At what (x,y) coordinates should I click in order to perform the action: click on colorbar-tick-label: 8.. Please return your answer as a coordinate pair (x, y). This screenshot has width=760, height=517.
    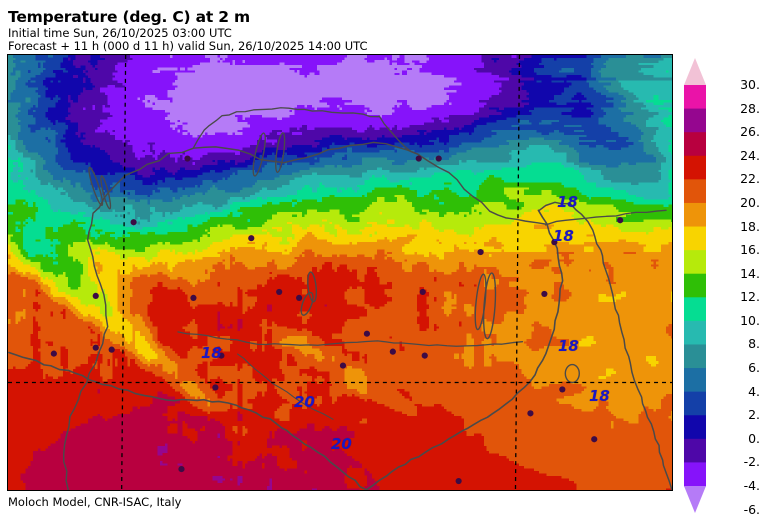
    Looking at the image, I should click on (754, 344).